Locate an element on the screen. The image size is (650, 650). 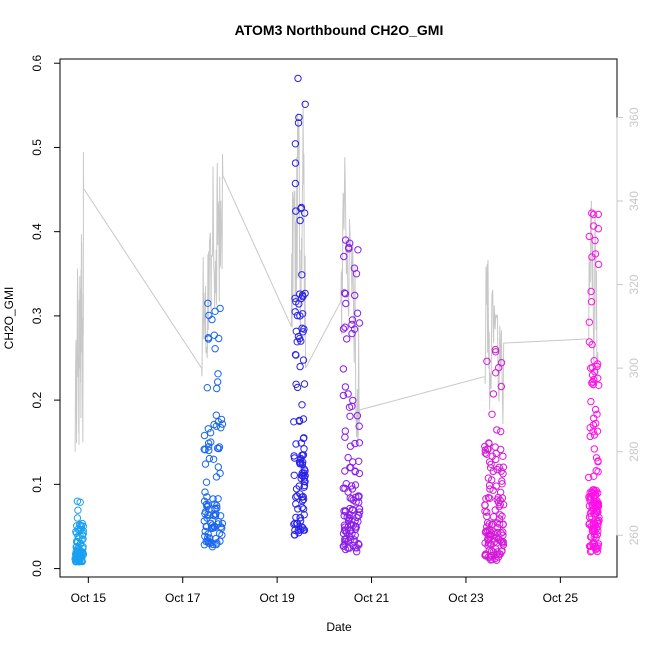
y-tick-label: 0.6 is located at coordinates (37, 63).